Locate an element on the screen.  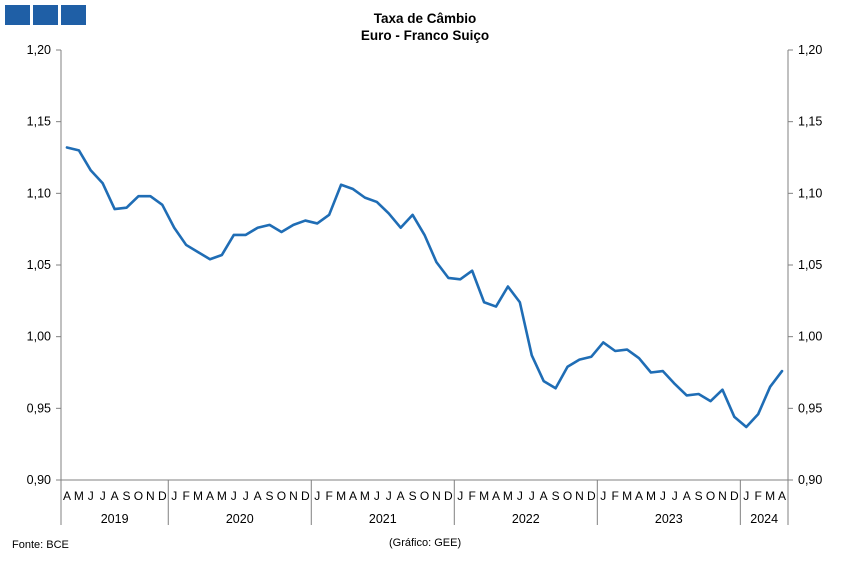
y-tick-label-right: 1,10 is located at coordinates (810, 193).